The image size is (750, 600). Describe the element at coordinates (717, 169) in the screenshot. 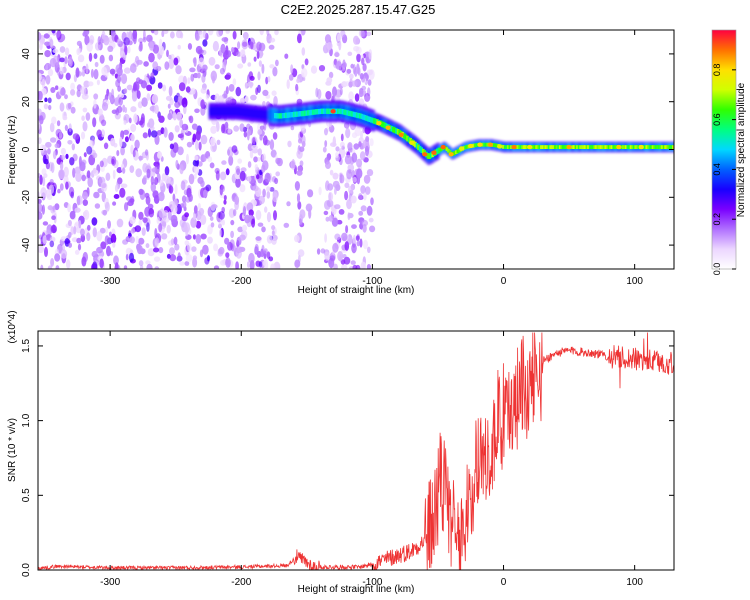

I see `colorbar-tick-label: 0.4` at that location.